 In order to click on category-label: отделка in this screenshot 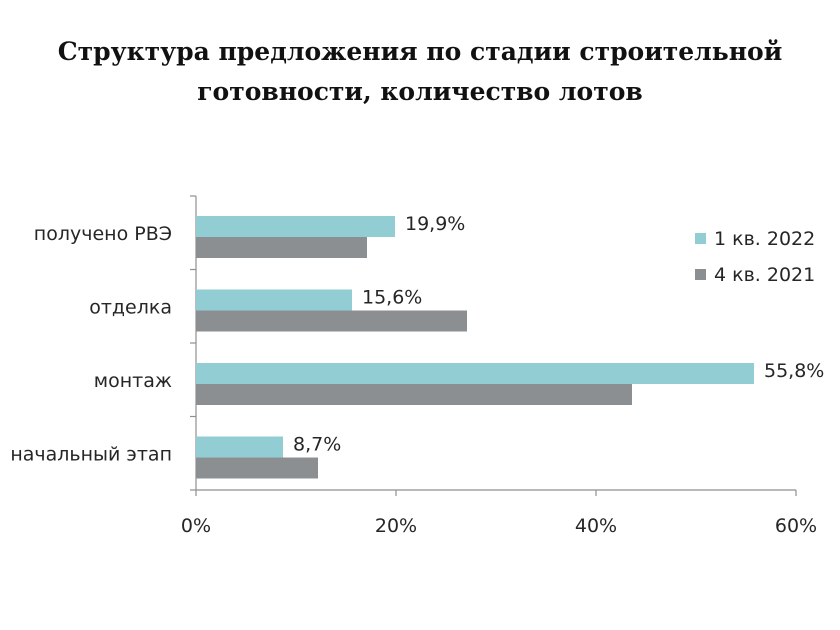, I will do `click(130, 307)`.